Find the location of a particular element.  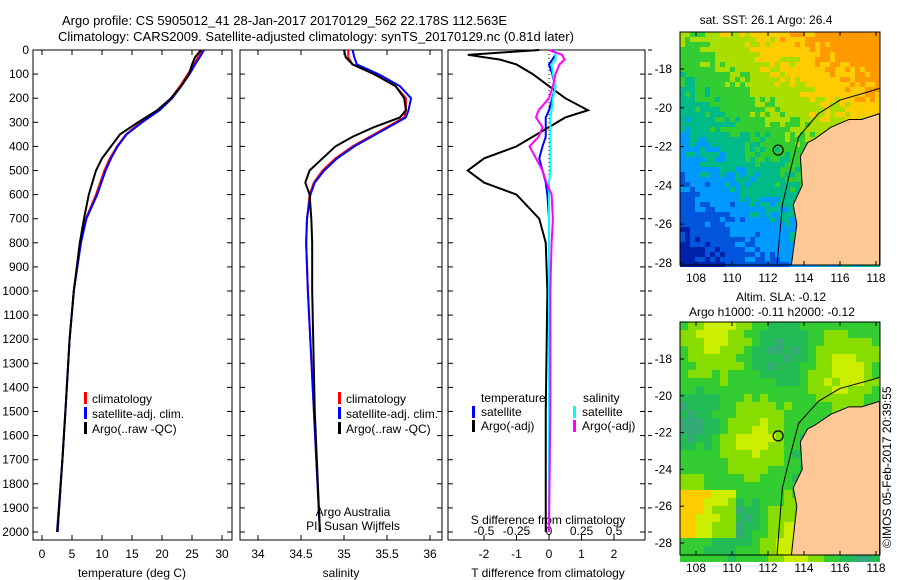

depth-tick-label: 1000 is located at coordinates (15, 291).